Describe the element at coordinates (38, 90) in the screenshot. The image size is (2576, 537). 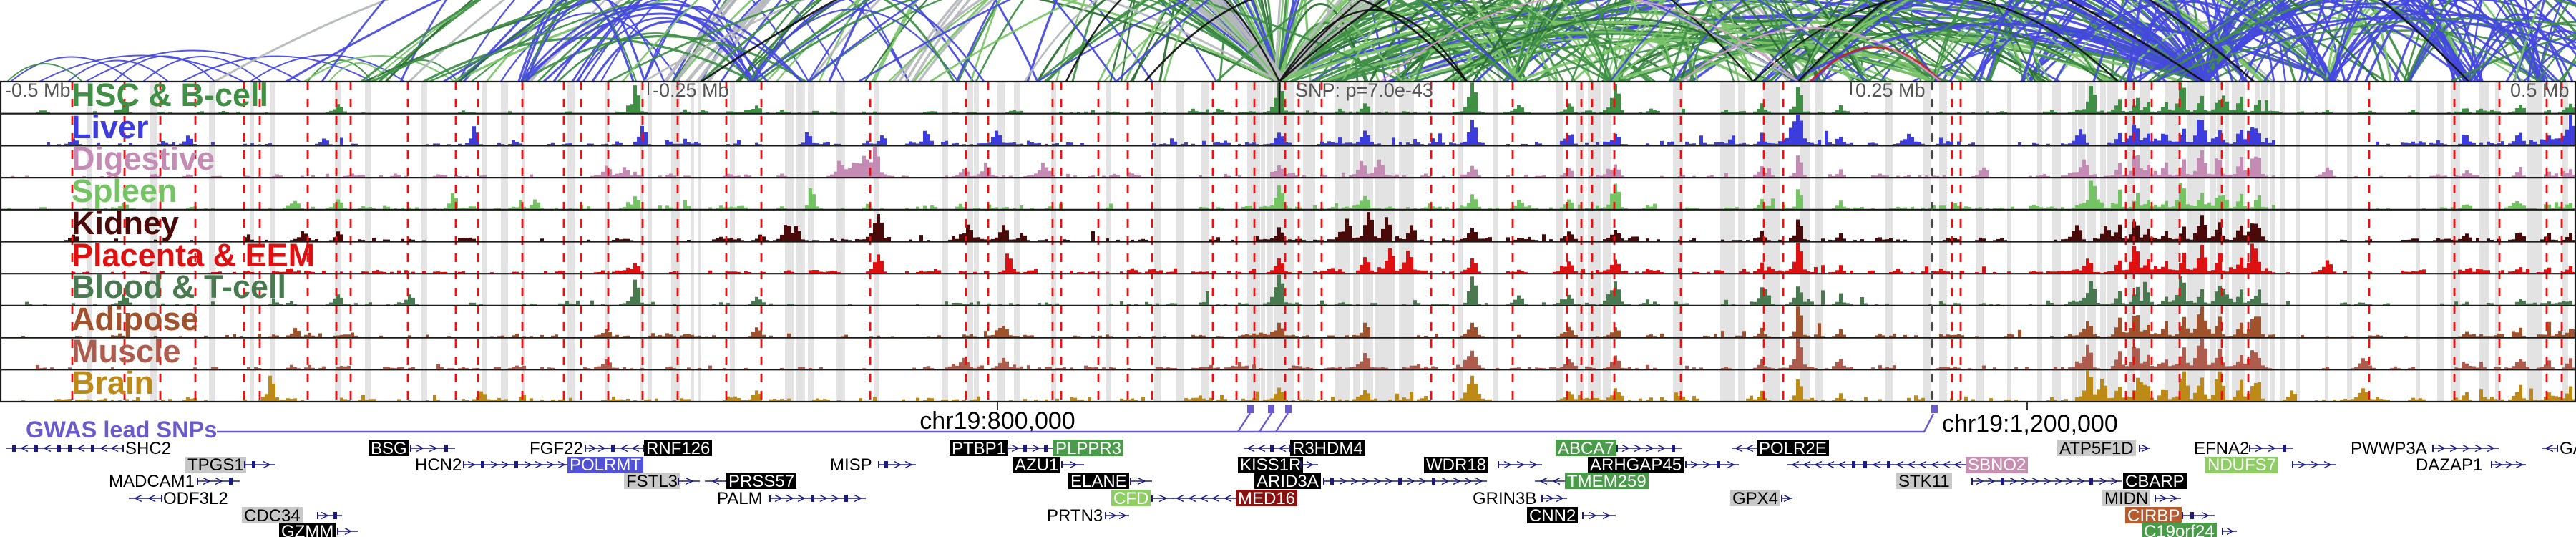
I see `svg-text: -0.5 Mb` at that location.